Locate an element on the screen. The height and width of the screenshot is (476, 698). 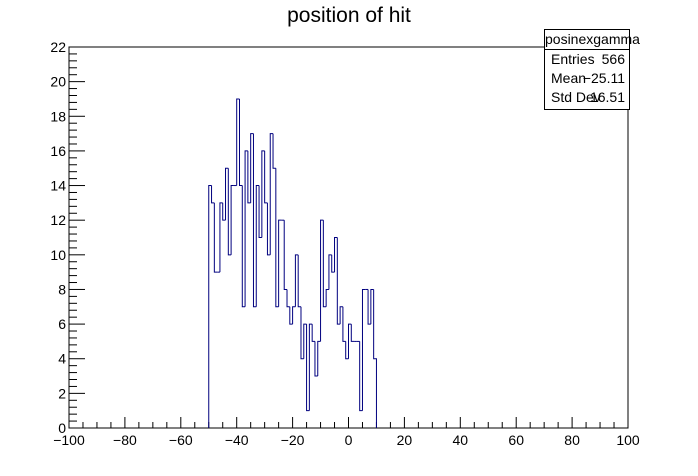
stats-row-entries: Entries 566 is located at coordinates (587, 59).